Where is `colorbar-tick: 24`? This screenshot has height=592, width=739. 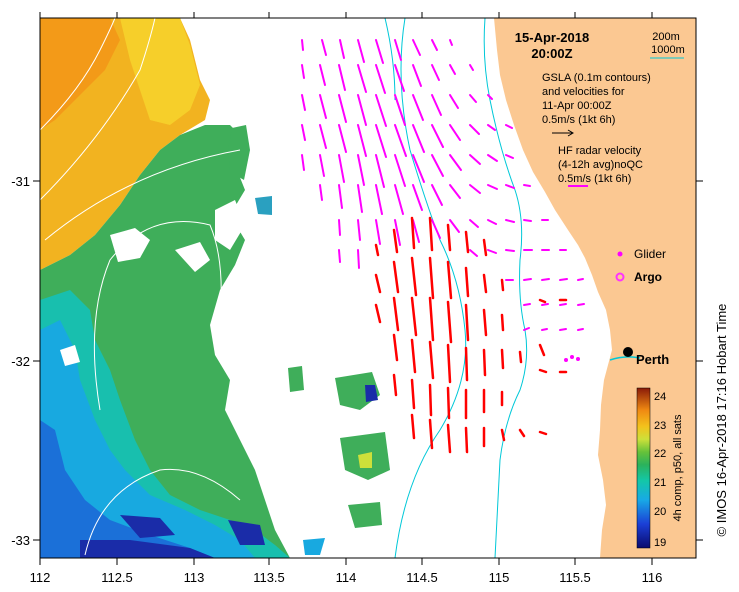 colorbar-tick: 24 is located at coordinates (660, 397).